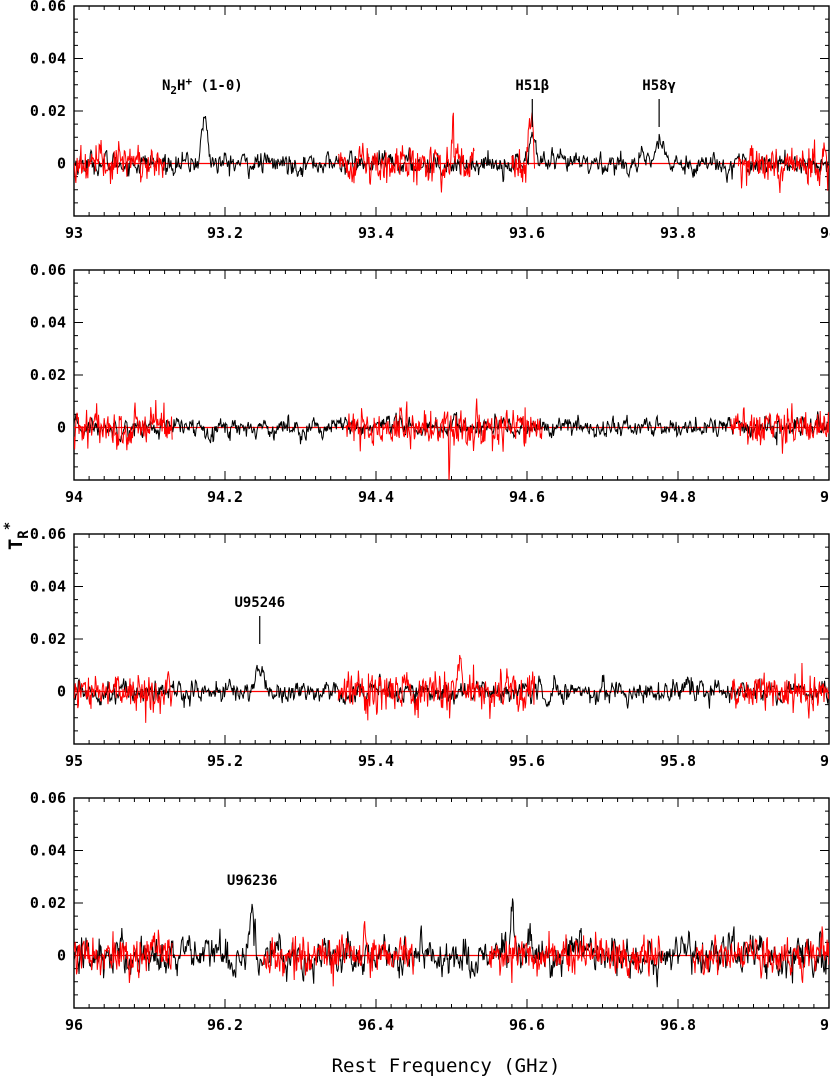 This screenshot has height=1078, width=830. I want to click on x-axis-title: Rest Frequency (GHz), so click(446, 1066).